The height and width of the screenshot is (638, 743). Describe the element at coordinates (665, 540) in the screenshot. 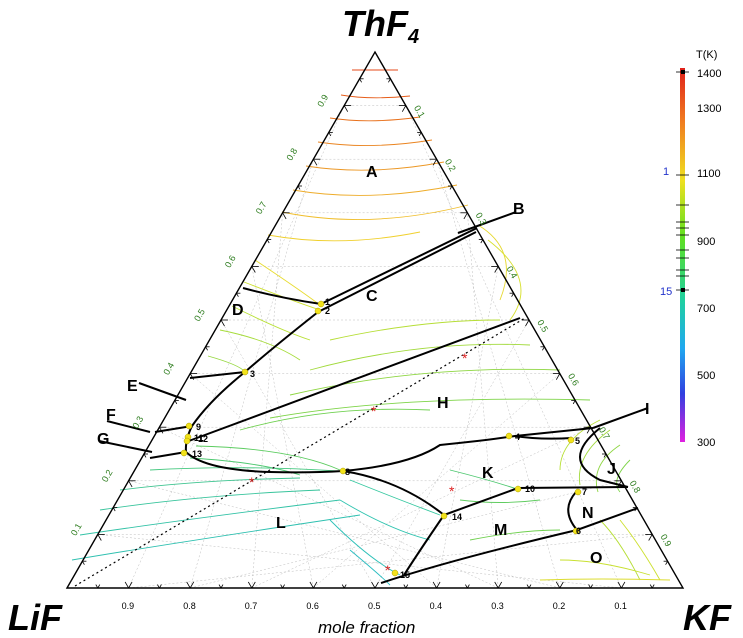

I see `right-tick-label: 0.9` at that location.